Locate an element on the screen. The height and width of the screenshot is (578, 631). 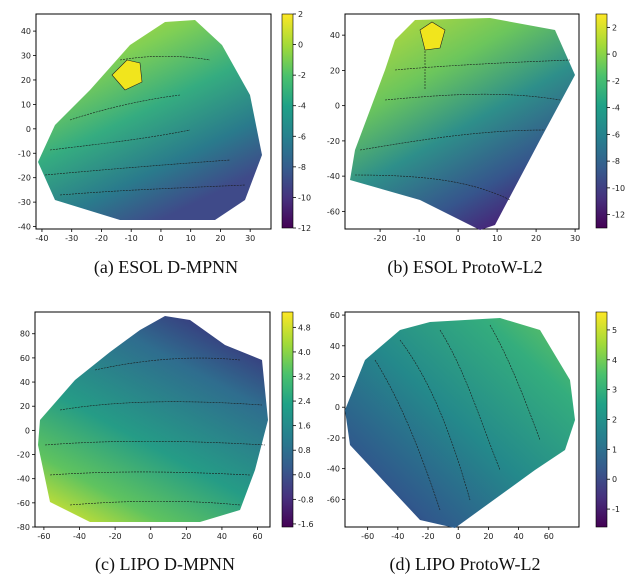
colorbar-tick-label: 1 is located at coordinates (614, 449).